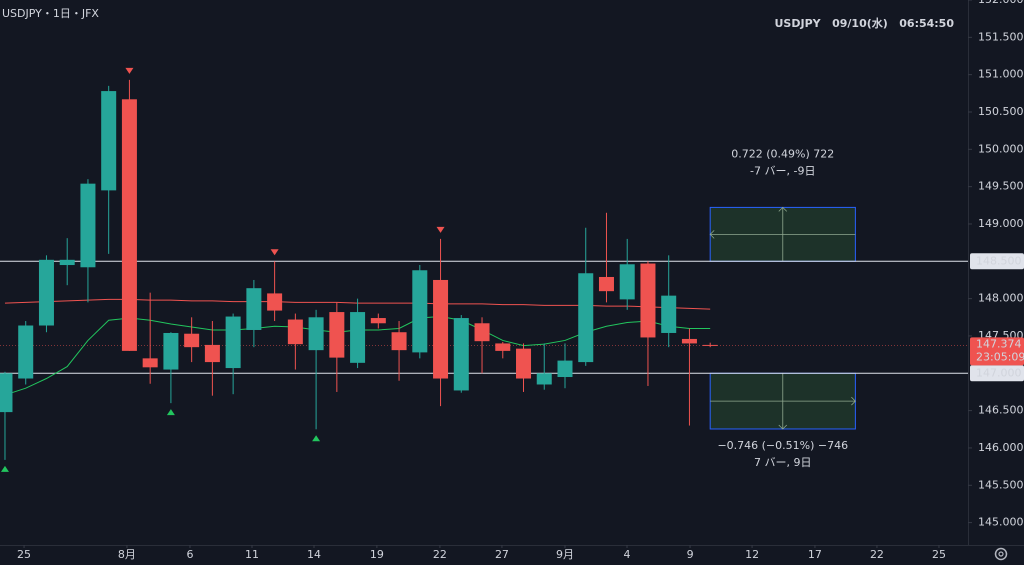 This screenshot has height=565, width=1024. What do you see at coordinates (999, 343) in the screenshot?
I see `last-price-label: 147.374` at bounding box center [999, 343].